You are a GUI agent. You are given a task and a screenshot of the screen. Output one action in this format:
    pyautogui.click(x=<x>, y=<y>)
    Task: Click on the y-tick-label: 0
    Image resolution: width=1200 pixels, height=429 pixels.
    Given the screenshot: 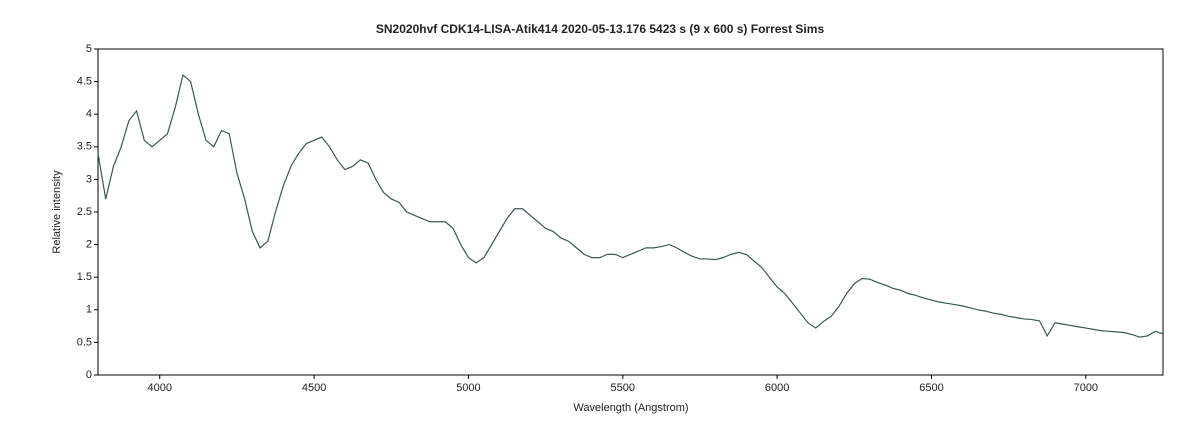 What is the action you would take?
    pyautogui.click(x=89, y=375)
    